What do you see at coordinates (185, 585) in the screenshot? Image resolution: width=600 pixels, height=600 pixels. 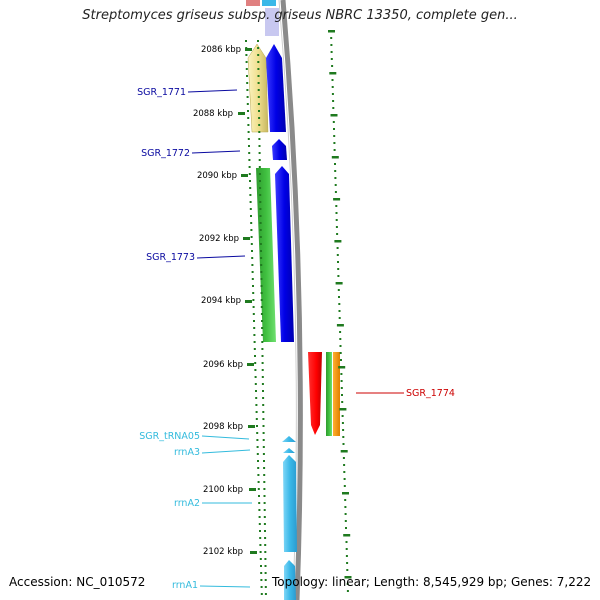 I see `gene-label-rrna1: rrnA1` at bounding box center [185, 585].